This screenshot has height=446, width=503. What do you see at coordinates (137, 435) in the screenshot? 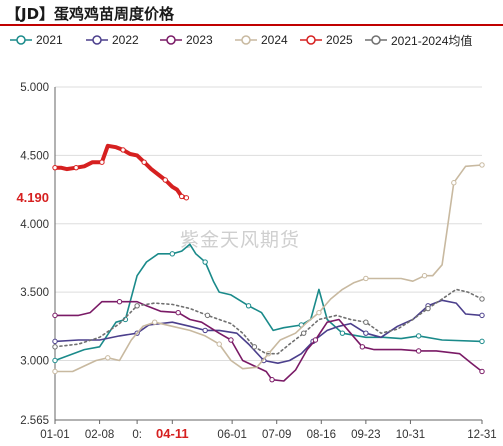
I see `x-tick-label: 0:` at bounding box center [137, 435].